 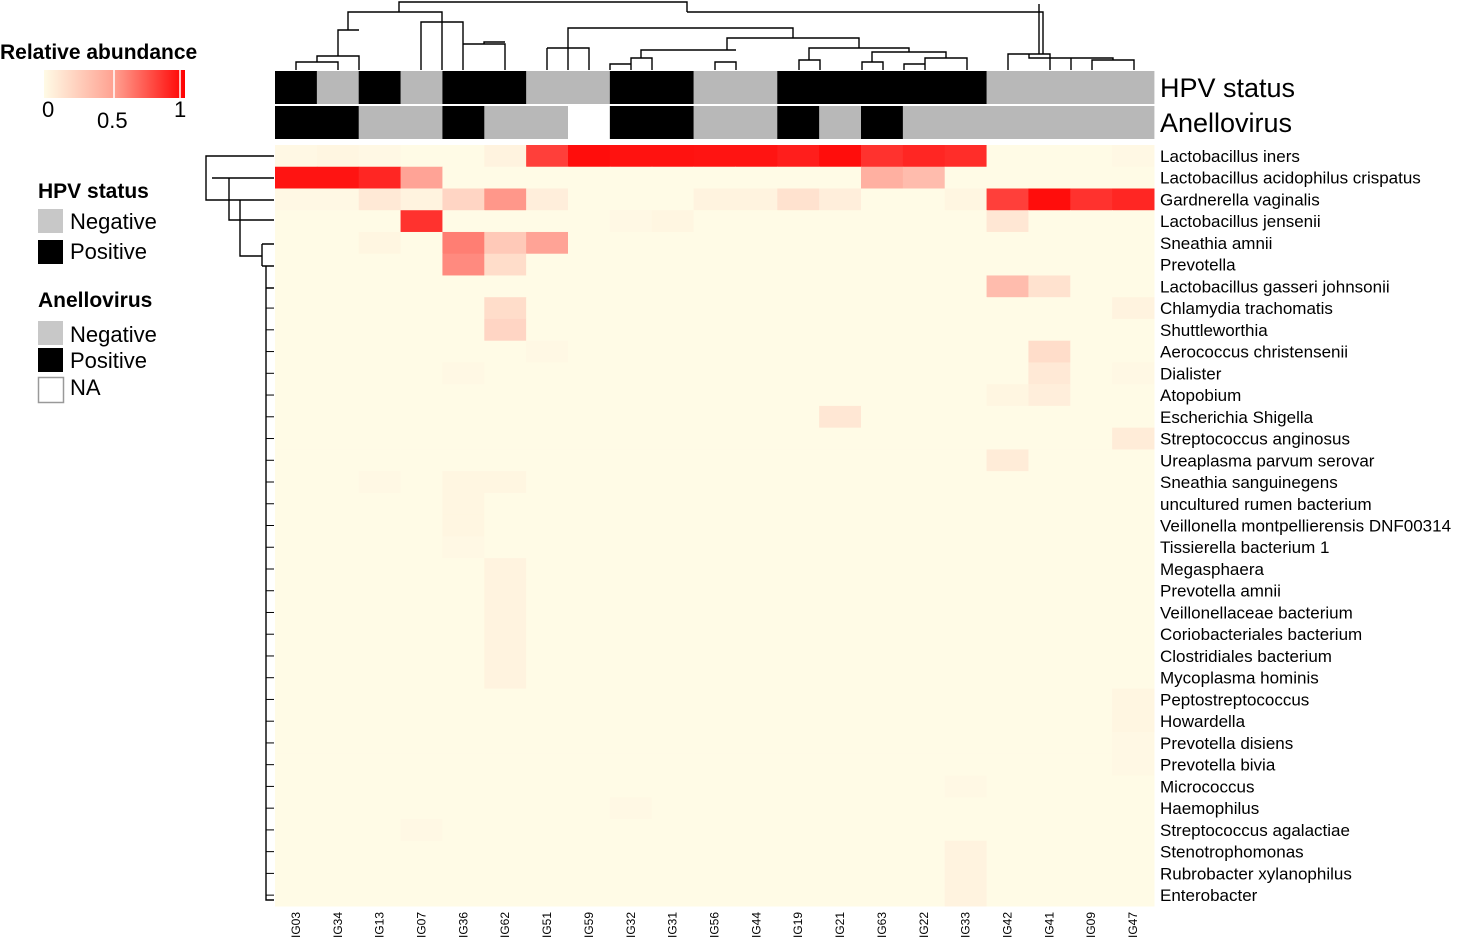 What do you see at coordinates (924, 925) in the screenshot?
I see `column-label: IG22` at bounding box center [924, 925].